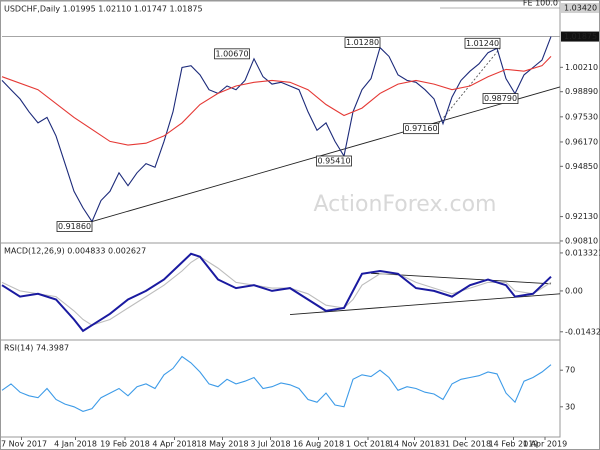 The width and height of the screenshot is (600, 450). Describe the element at coordinates (581, 116) in the screenshot. I see `y-tick-label: 0.97530` at that location.